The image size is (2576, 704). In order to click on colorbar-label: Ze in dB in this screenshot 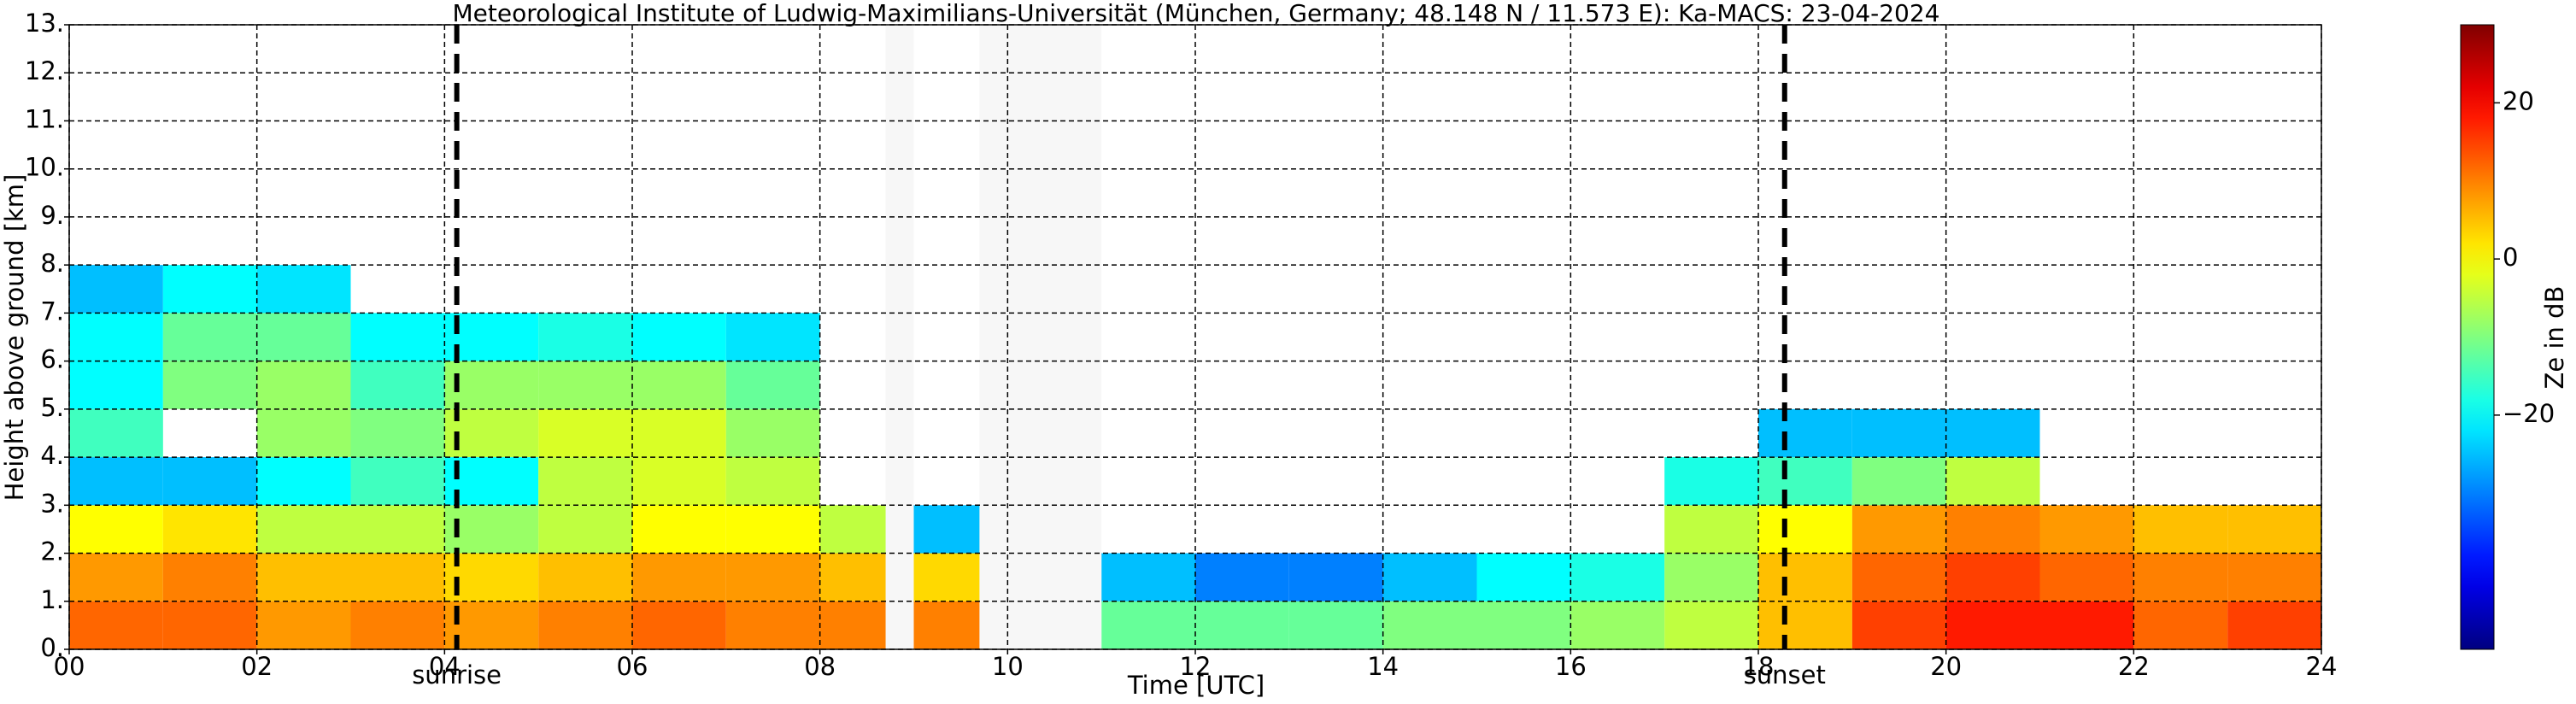, I will do `click(2554, 338)`.